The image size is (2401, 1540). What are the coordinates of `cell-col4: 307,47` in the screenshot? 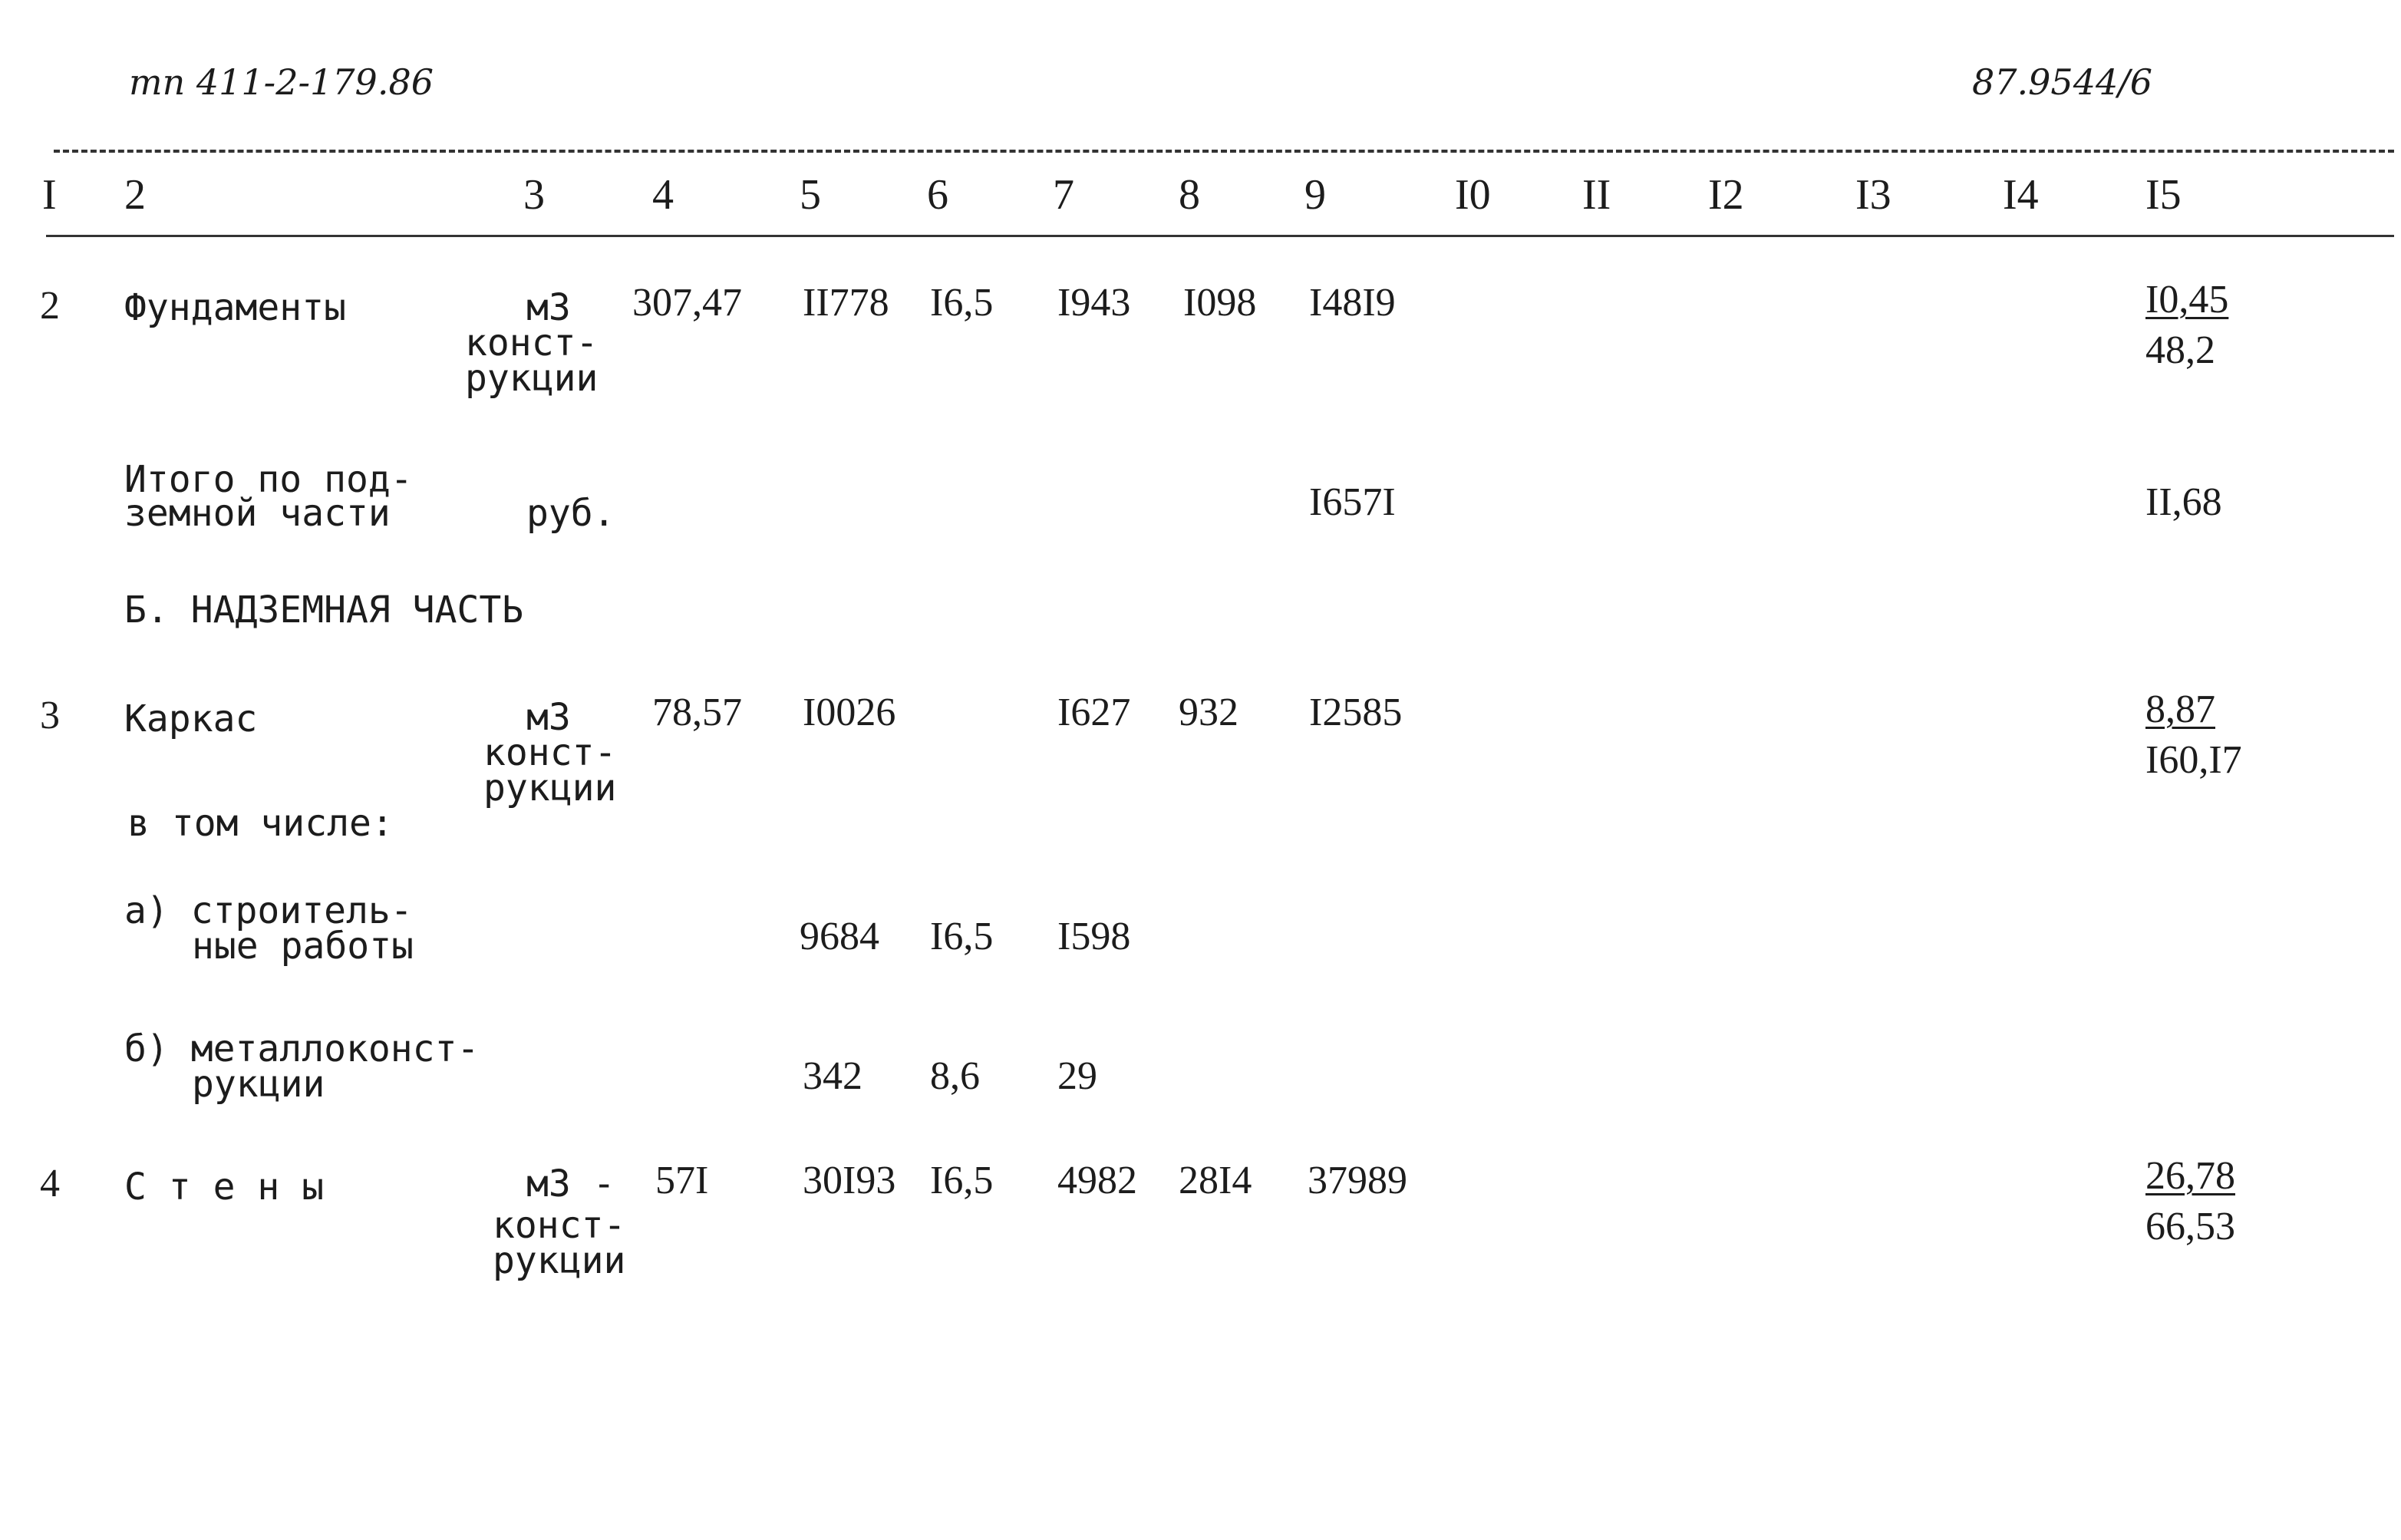 It's located at (687, 303).